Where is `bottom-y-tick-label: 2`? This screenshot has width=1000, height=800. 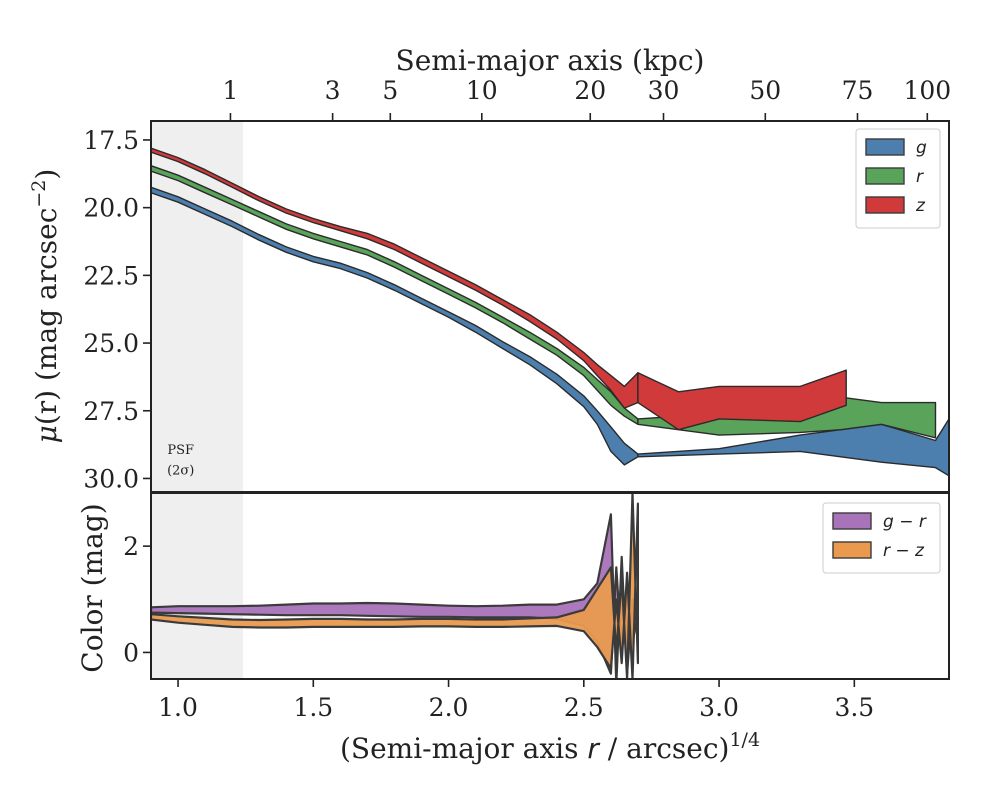 bottom-y-tick-label: 2 is located at coordinates (131, 546).